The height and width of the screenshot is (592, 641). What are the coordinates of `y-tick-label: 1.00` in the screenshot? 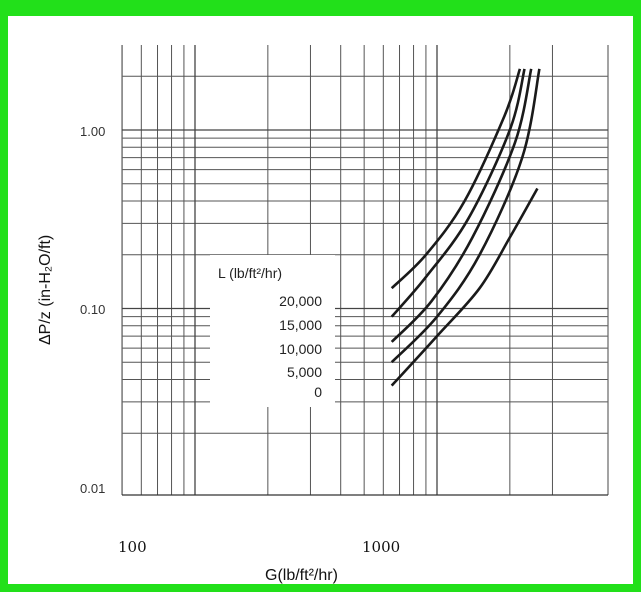 It's located at (92, 131).